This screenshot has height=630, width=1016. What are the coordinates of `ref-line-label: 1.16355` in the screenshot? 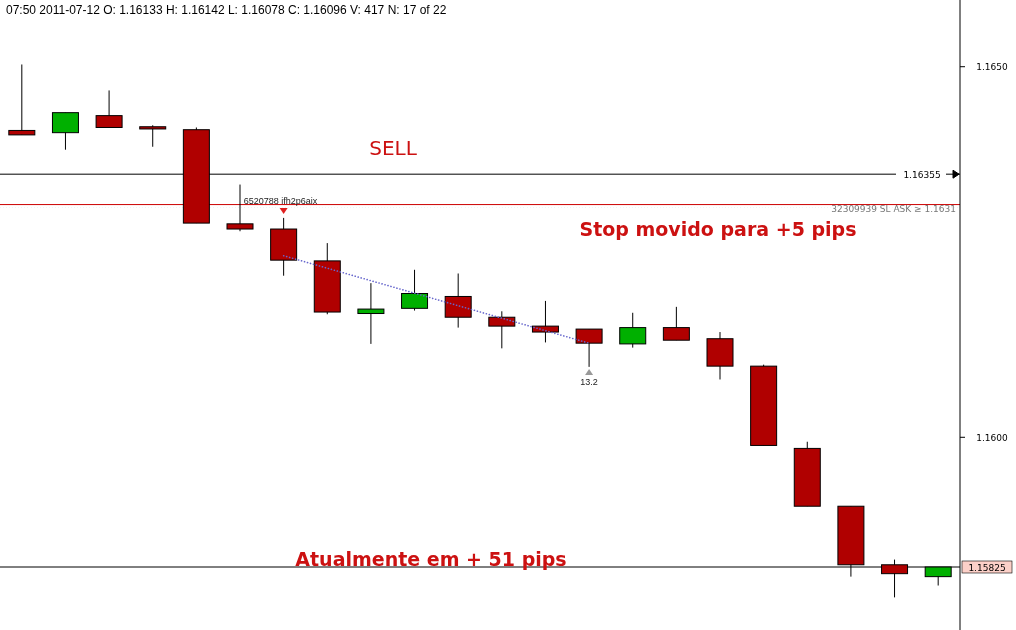 It's located at (922, 174).